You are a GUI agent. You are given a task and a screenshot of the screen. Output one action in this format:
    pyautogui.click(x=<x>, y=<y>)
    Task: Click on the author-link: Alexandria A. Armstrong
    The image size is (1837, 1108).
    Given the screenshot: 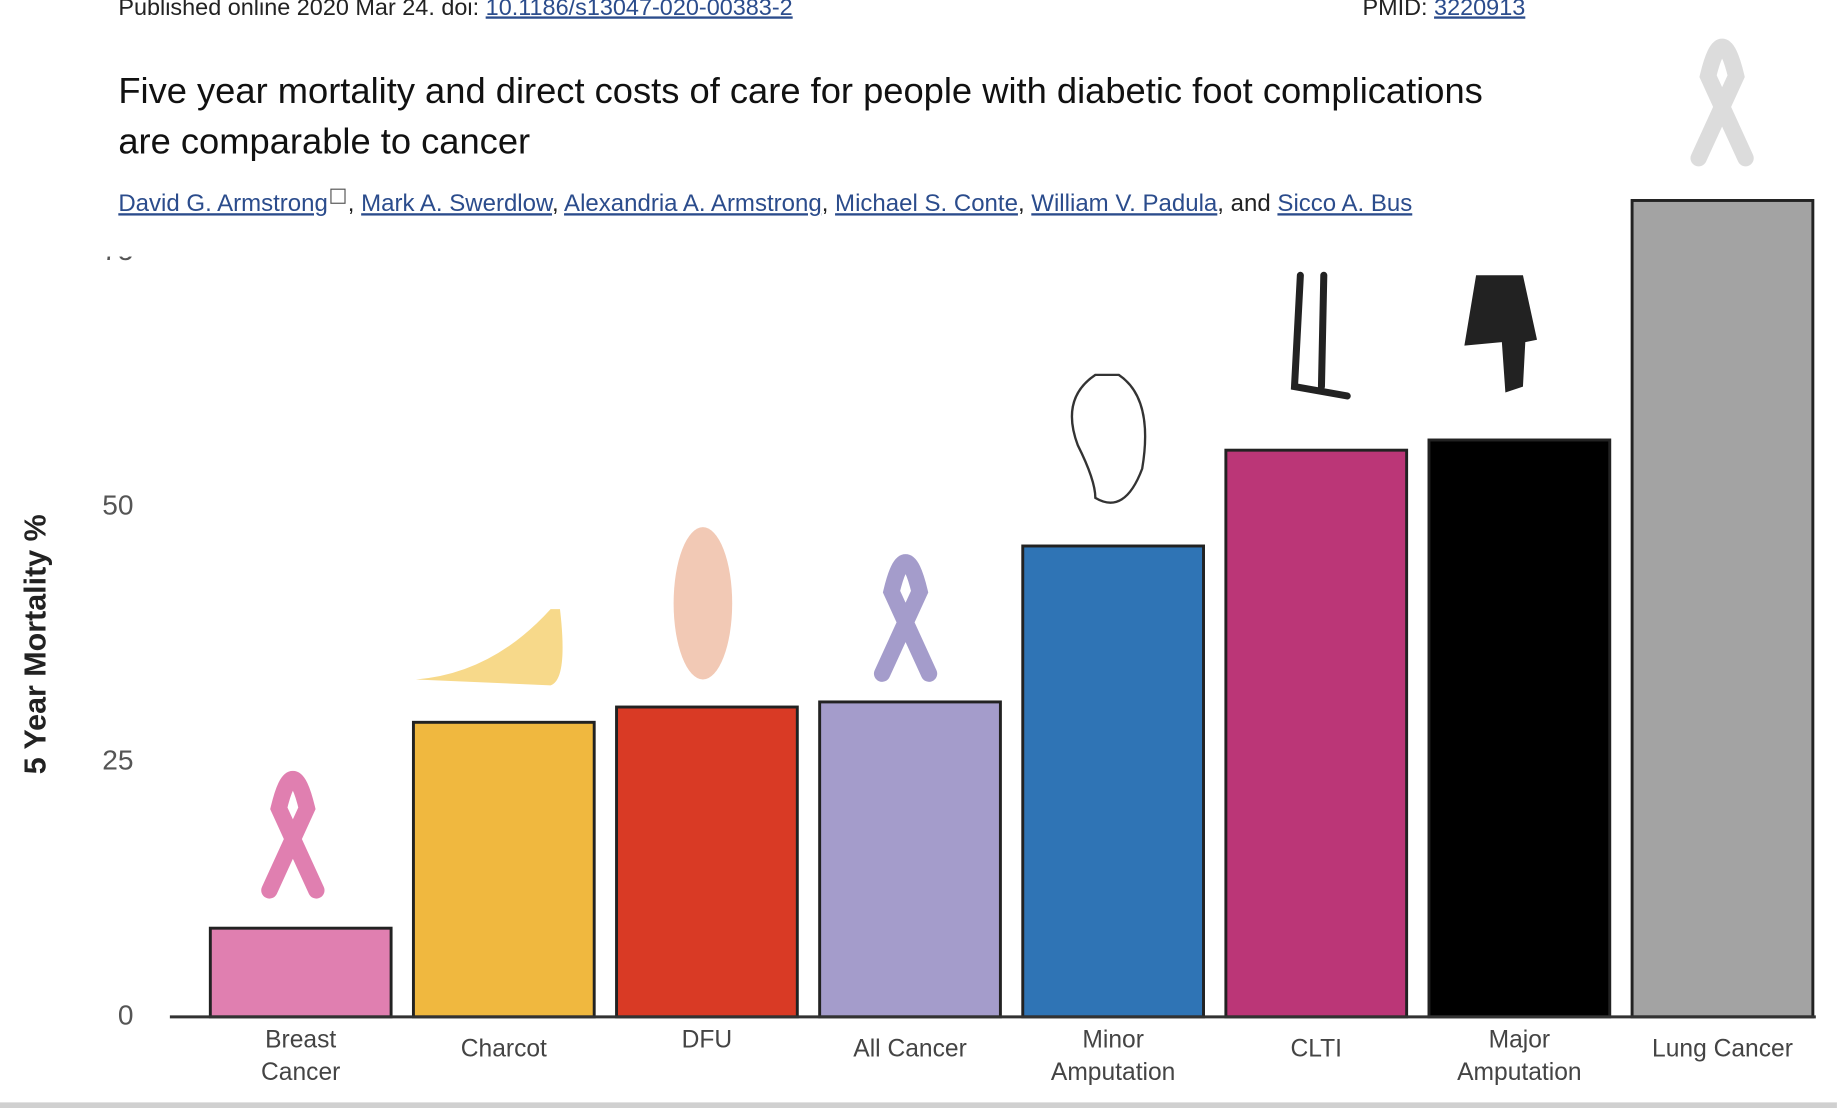 What is the action you would take?
    pyautogui.click(x=693, y=203)
    